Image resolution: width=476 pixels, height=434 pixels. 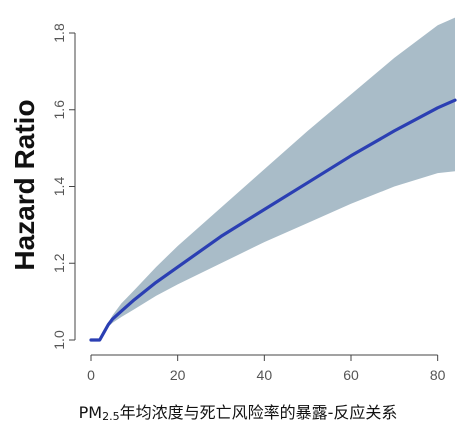 I want to click on figure-caption: PM2.5年均浓度与死亡风险率的暴露-反应关系, so click(x=238, y=411).